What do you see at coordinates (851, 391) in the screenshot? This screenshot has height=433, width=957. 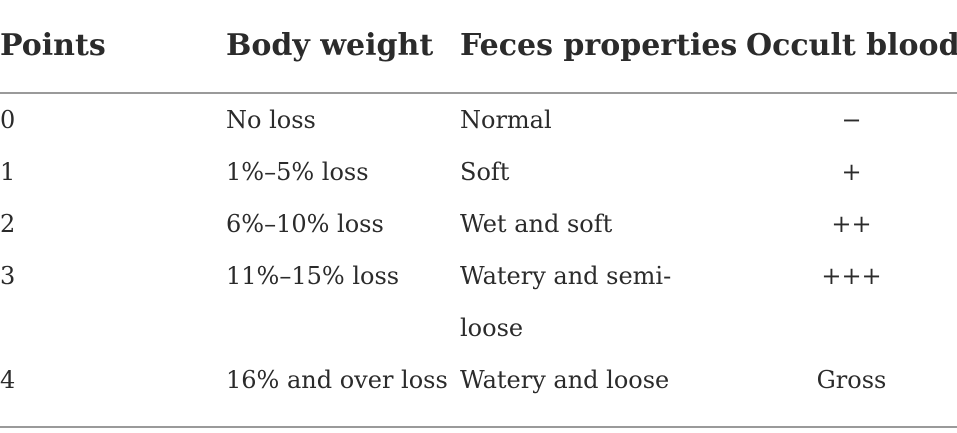 I see `cell-occult-blood: Gross` at bounding box center [851, 391].